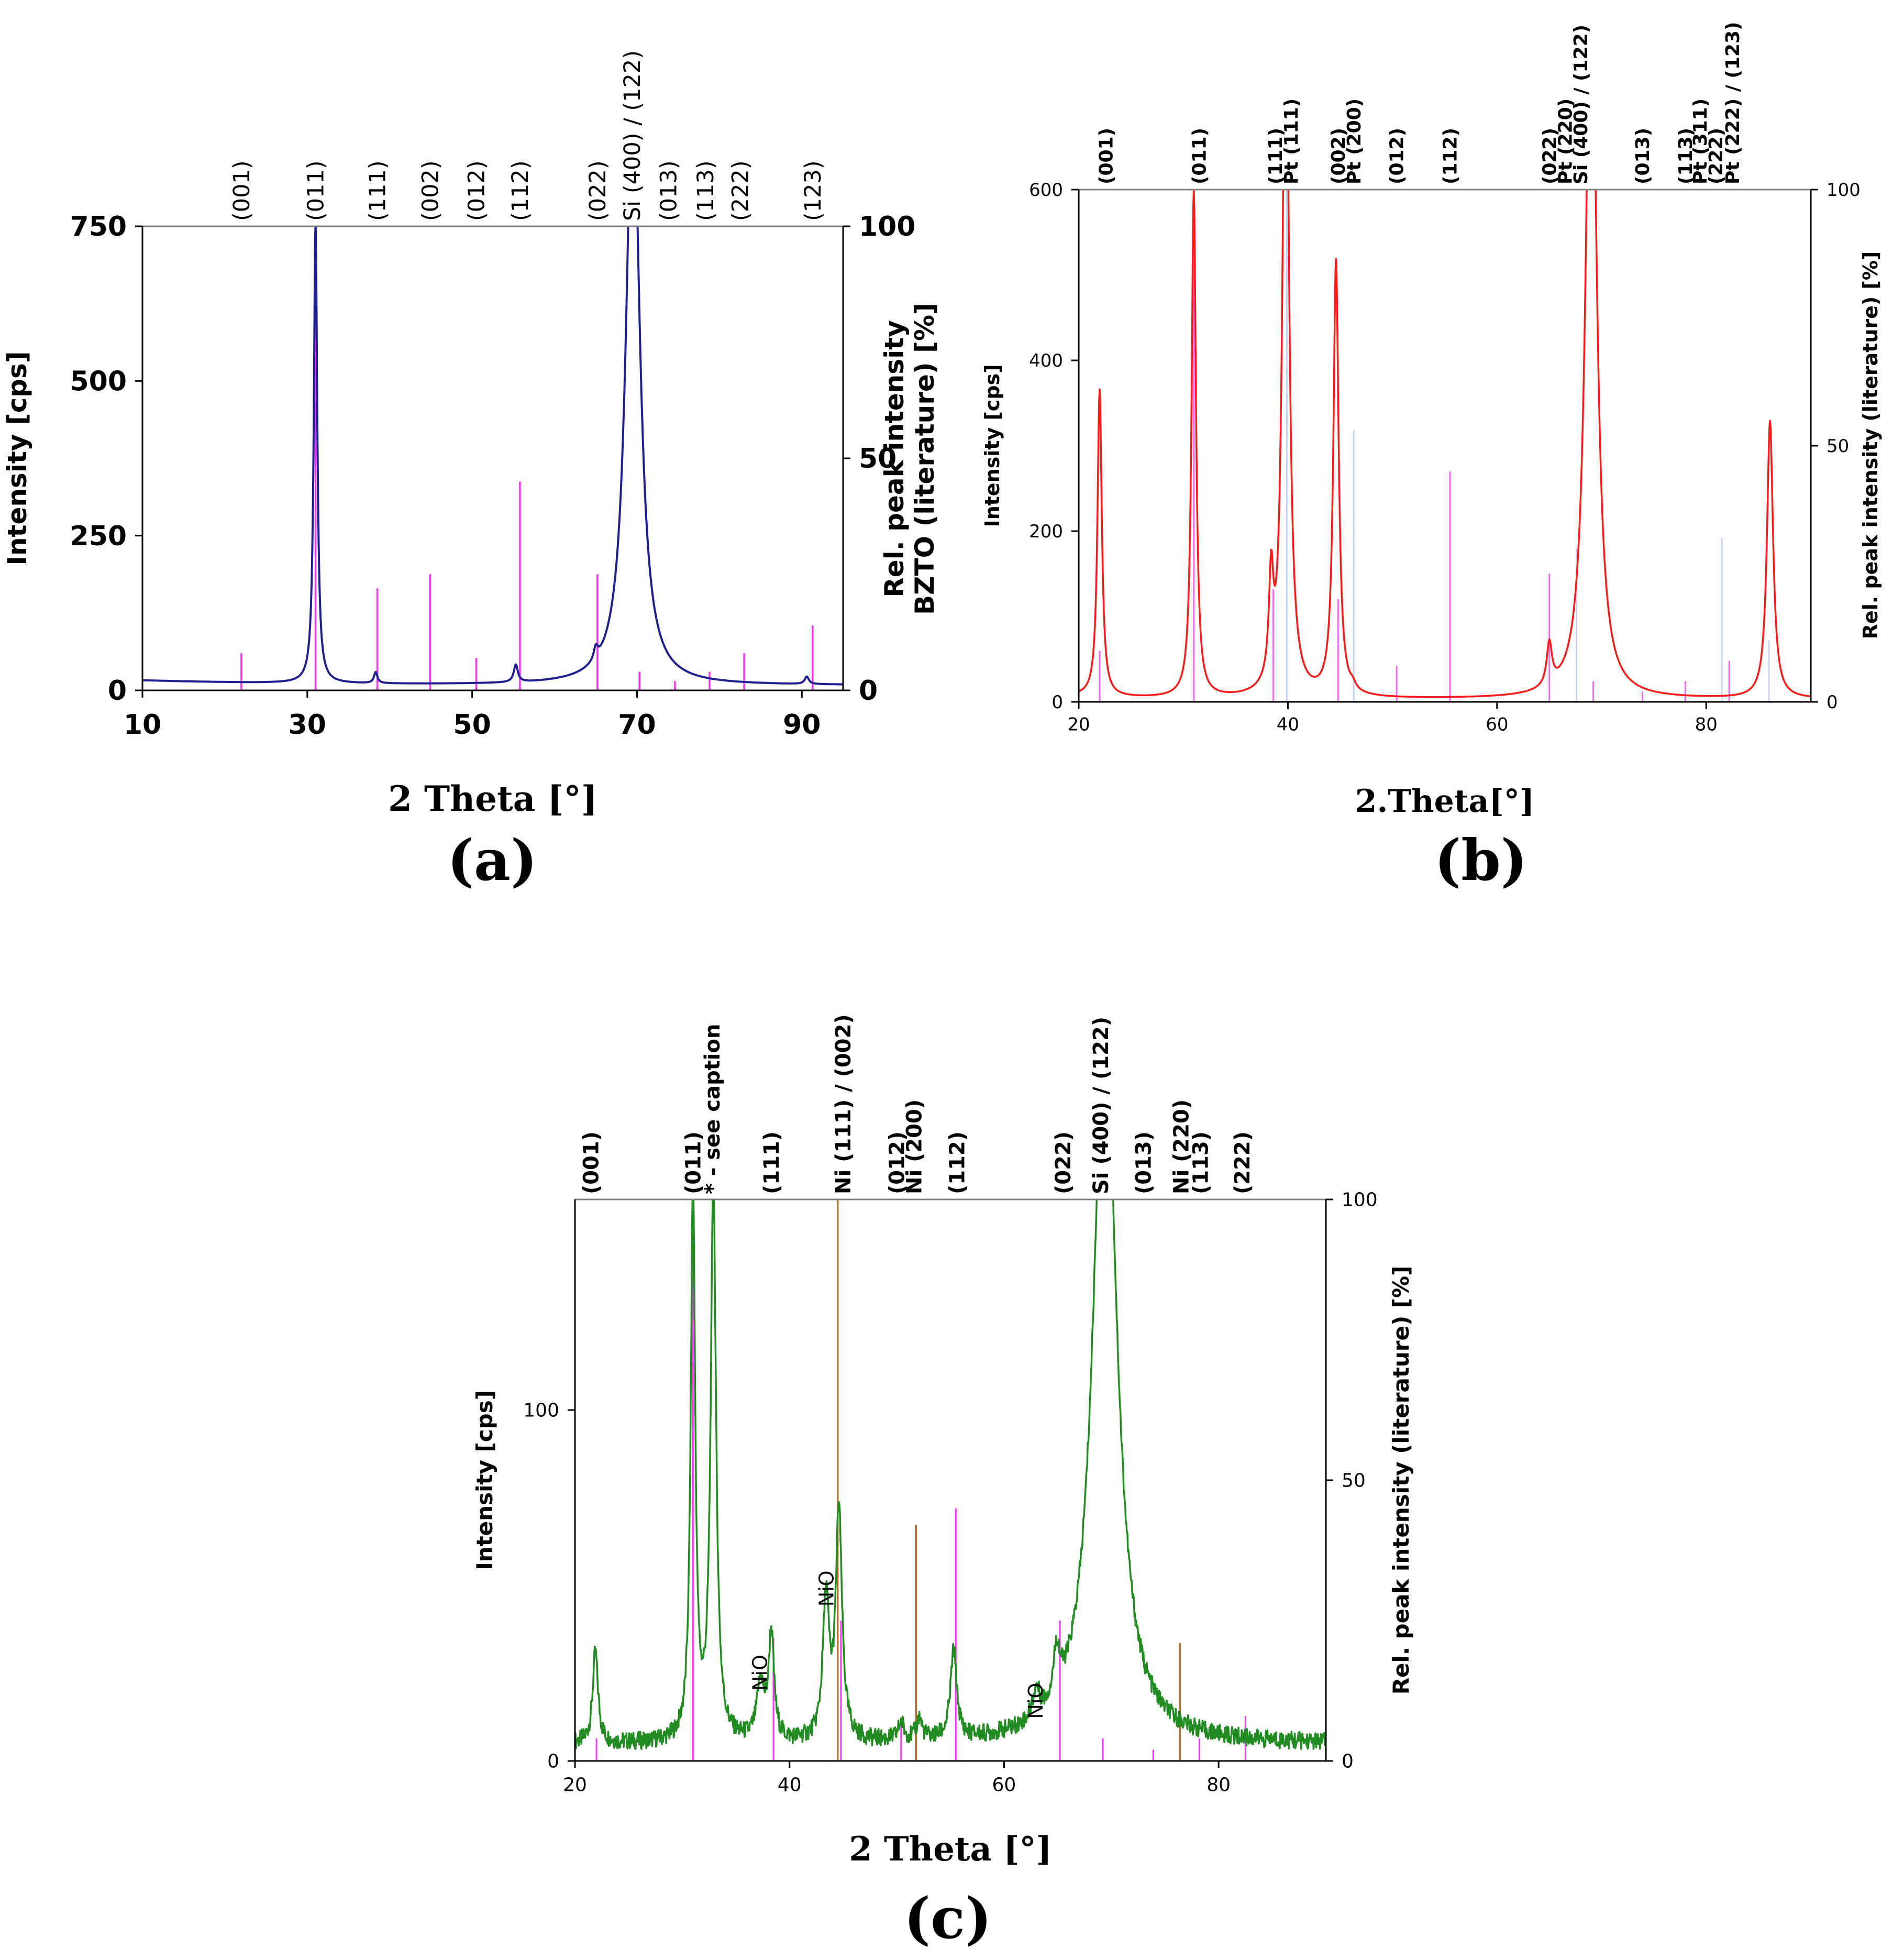 The width and height of the screenshot is (1904, 1960). I want to click on panel-b-peak-label-7: (112), so click(1451, 156).